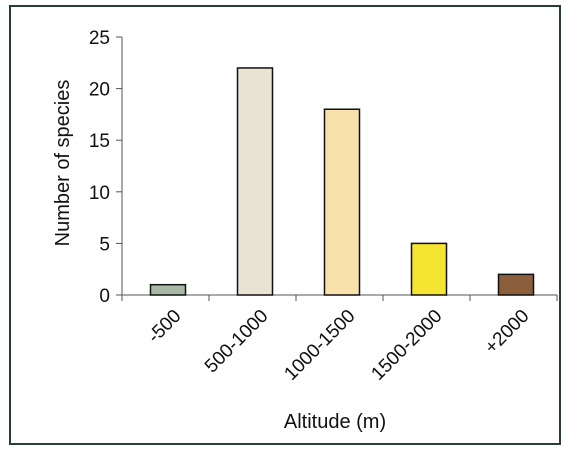 The width and height of the screenshot is (566, 451). What do you see at coordinates (339, 297) in the screenshot?
I see `x-axis` at bounding box center [339, 297].